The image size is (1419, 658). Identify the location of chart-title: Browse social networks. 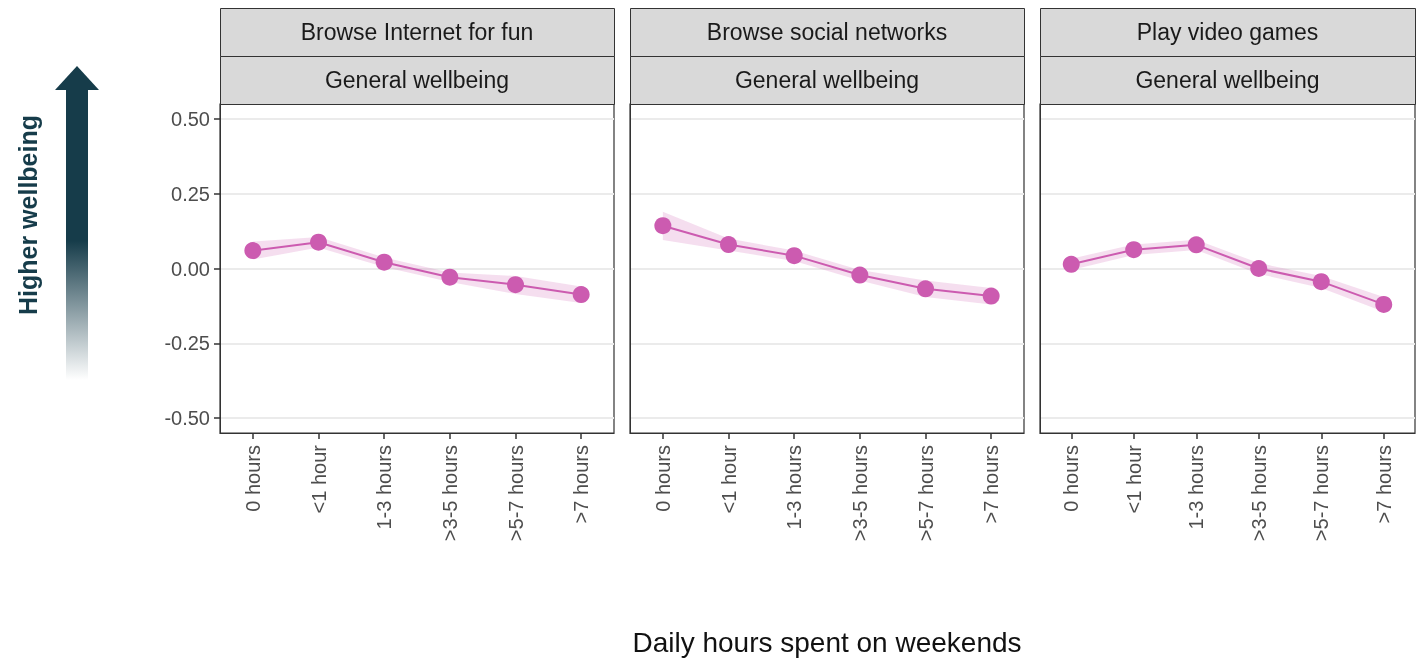
(827, 32).